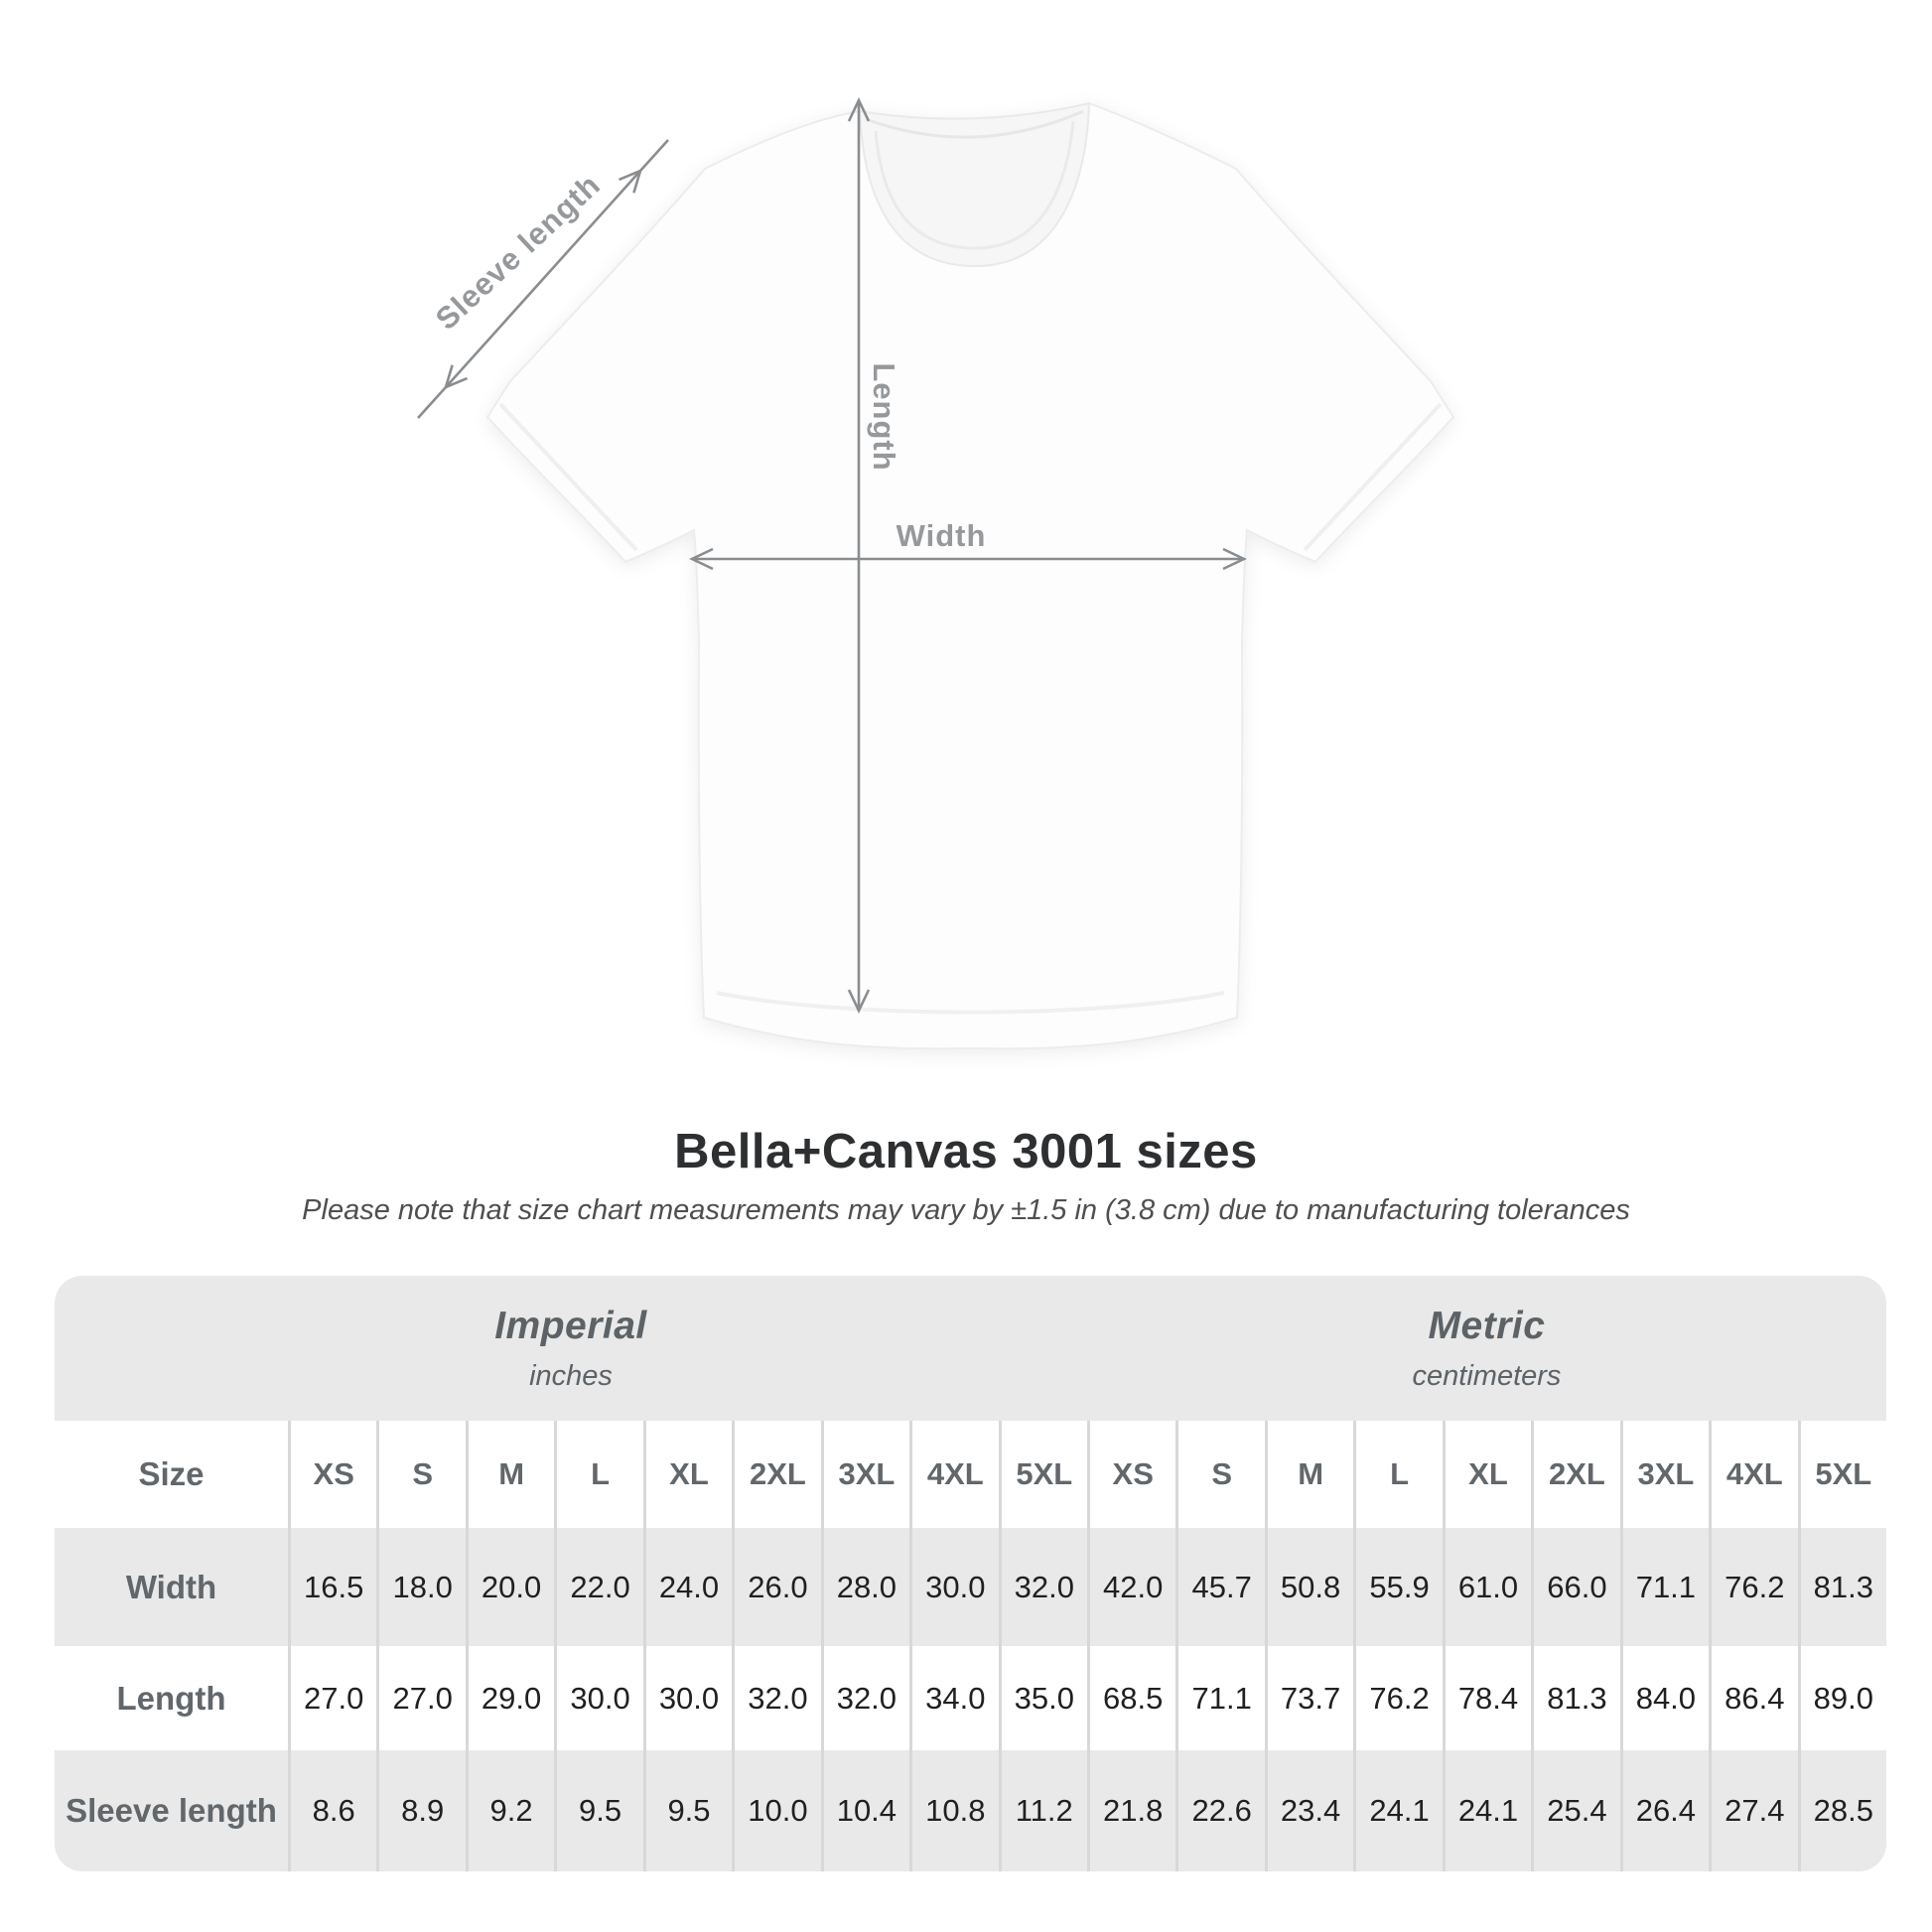 This screenshot has height=1932, width=1932. Describe the element at coordinates (1664, 1475) in the screenshot. I see `size-col-header-metric-3xl: 3XL` at that location.